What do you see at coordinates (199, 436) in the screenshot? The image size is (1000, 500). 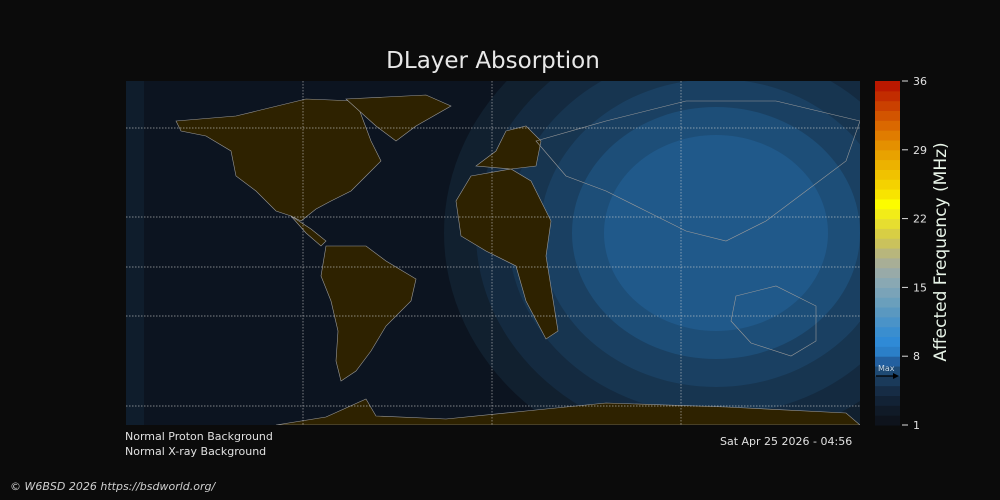 I see `proton-status: Normal Proton Background` at bounding box center [199, 436].